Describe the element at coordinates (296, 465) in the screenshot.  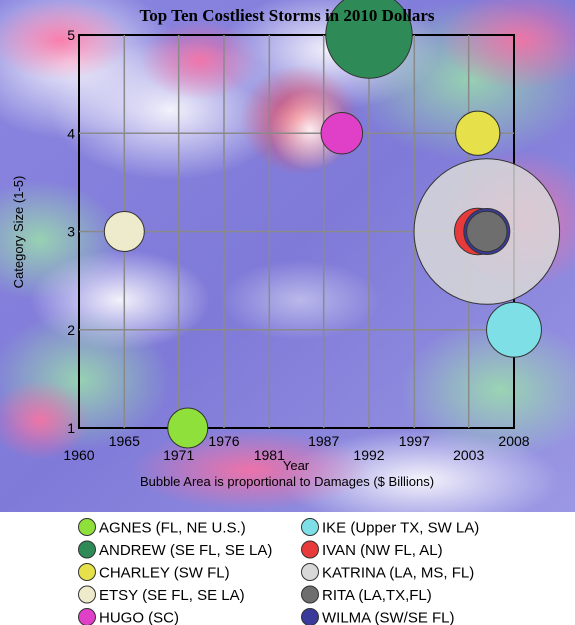
I see `x-axis-title: Year` at that location.